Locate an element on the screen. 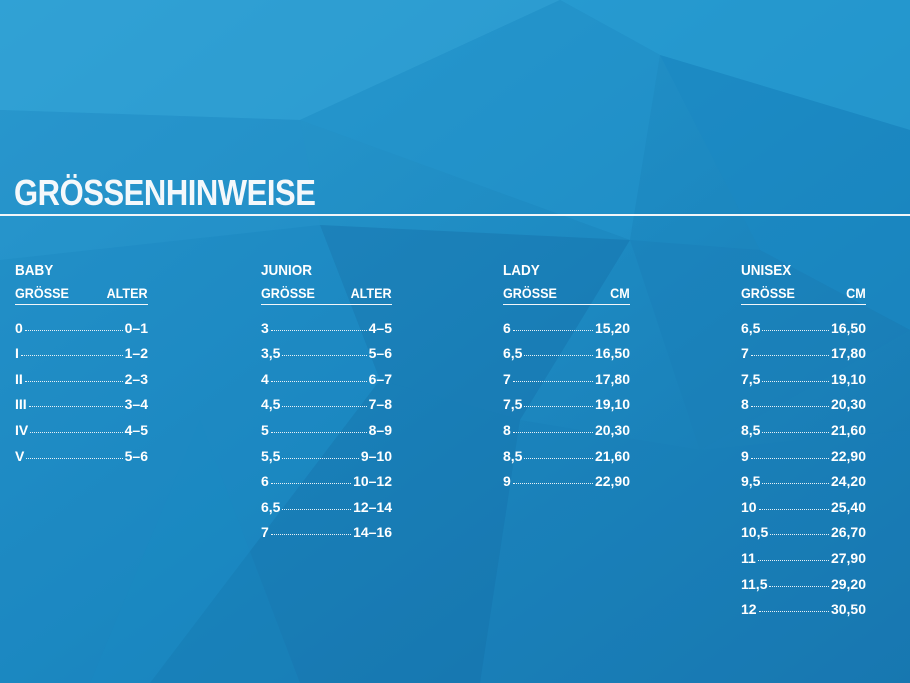 The height and width of the screenshot is (683, 910). size-row: 7 14–16 is located at coordinates (326, 527).